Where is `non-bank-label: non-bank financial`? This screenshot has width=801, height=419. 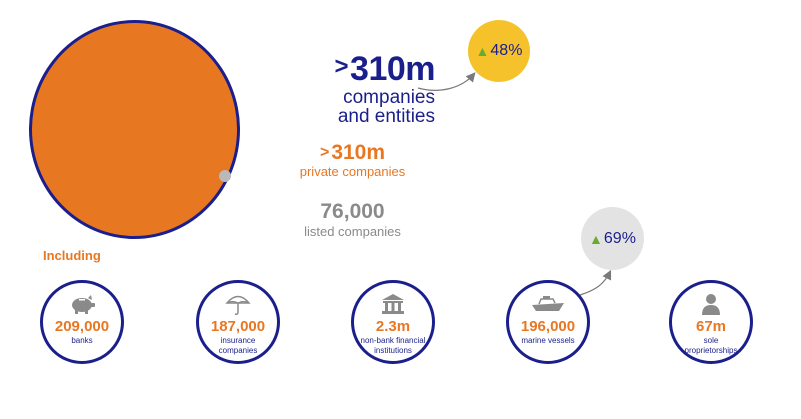
non-bank-label: non-bank financial is located at coordinates (393, 340).